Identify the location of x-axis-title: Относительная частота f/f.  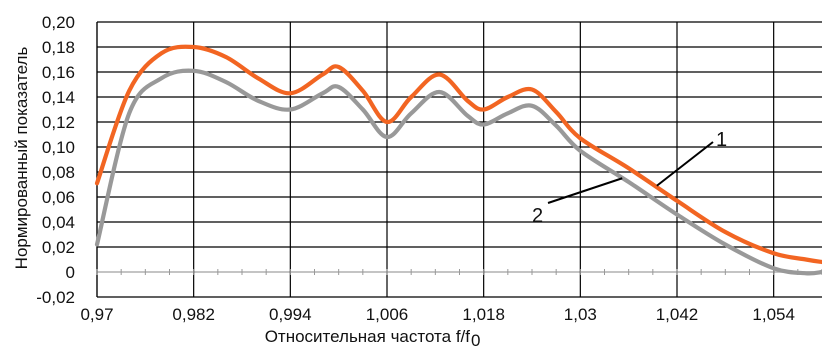
(368, 336).